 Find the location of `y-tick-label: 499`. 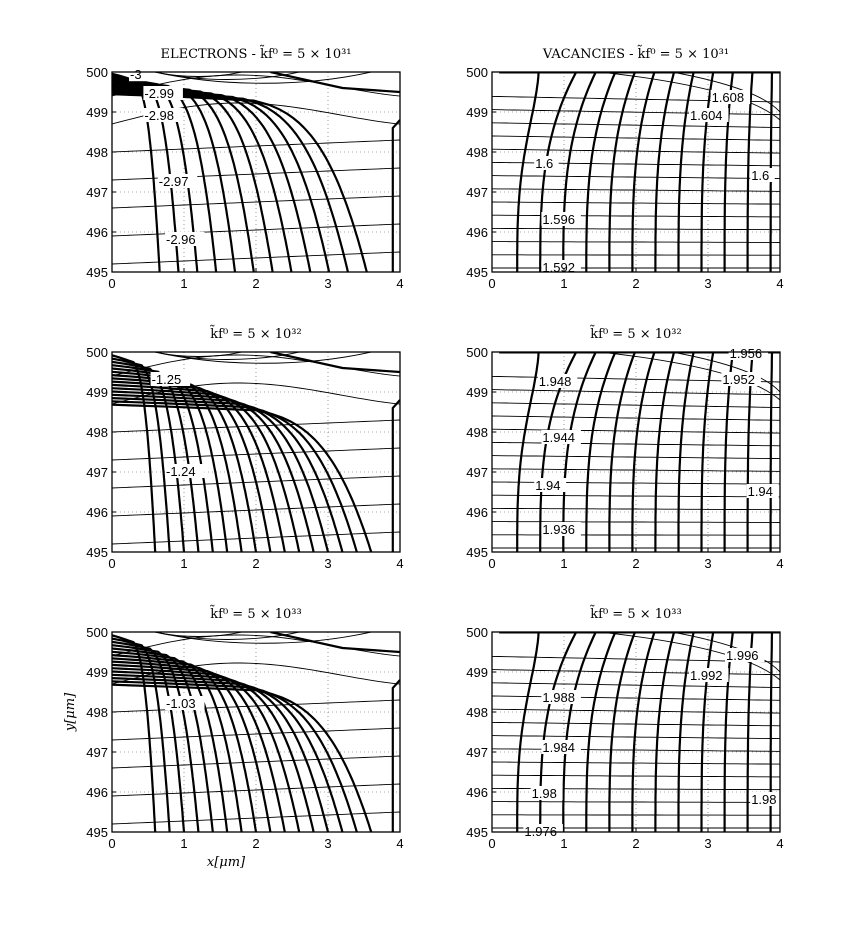

y-tick-label: 499 is located at coordinates (477, 392).